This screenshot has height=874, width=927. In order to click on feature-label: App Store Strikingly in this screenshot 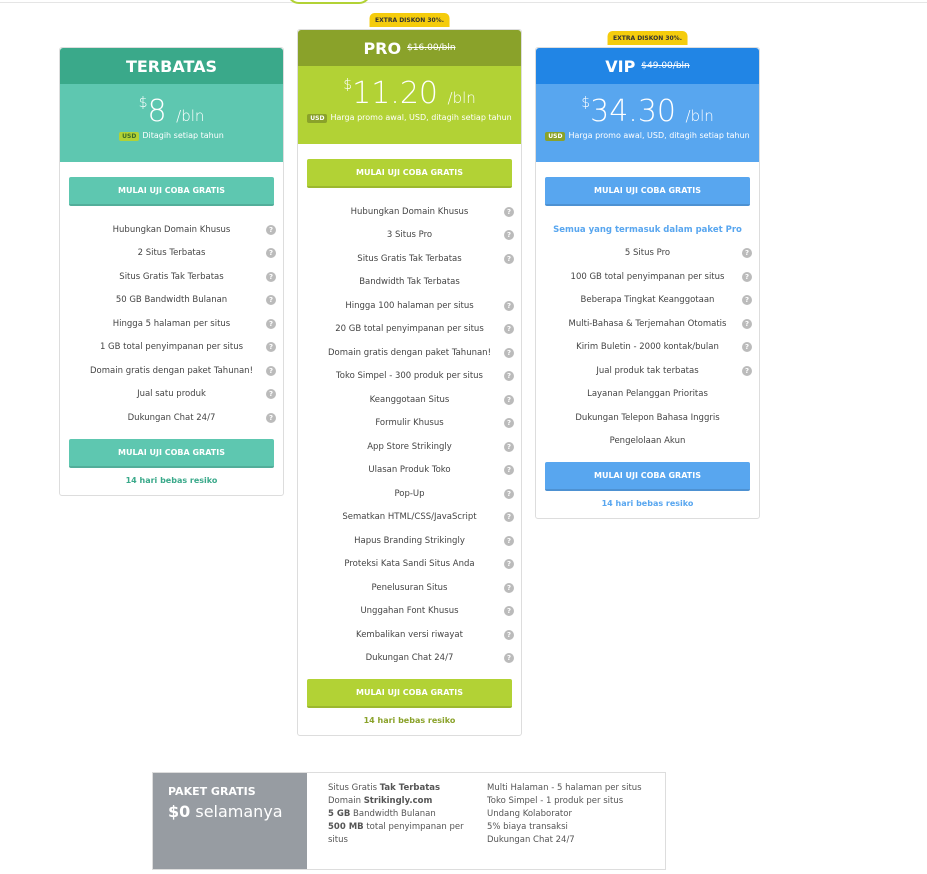, I will do `click(409, 446)`.